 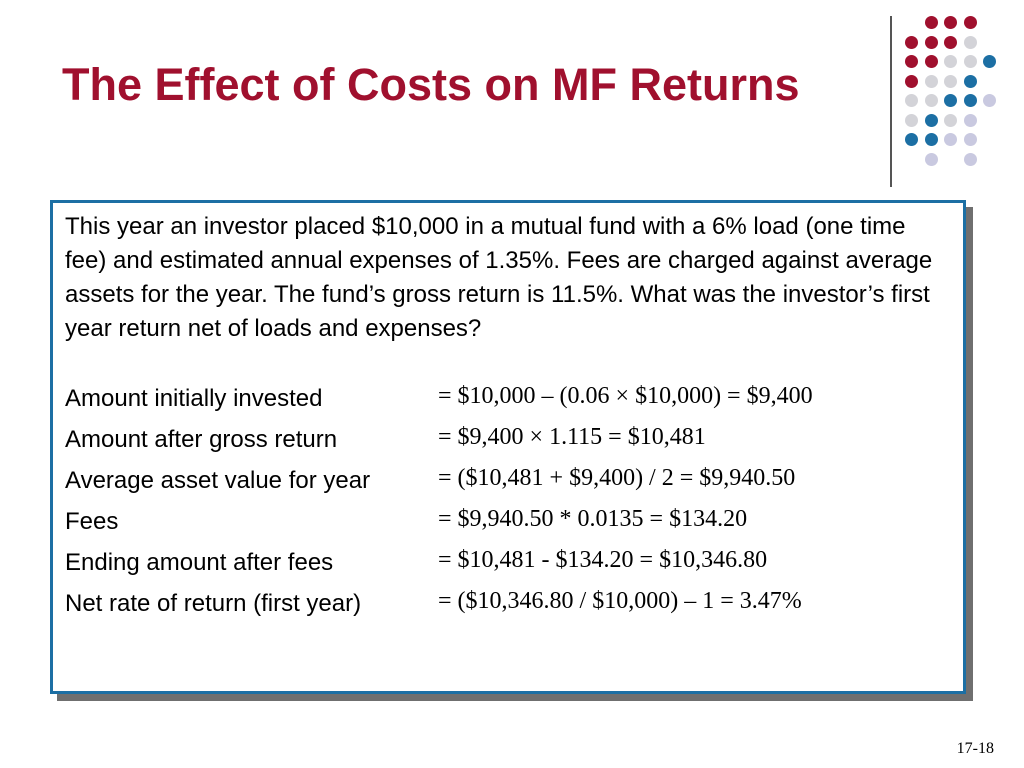 I want to click on row-label: Net rate of return (first year), so click(x=213, y=603).